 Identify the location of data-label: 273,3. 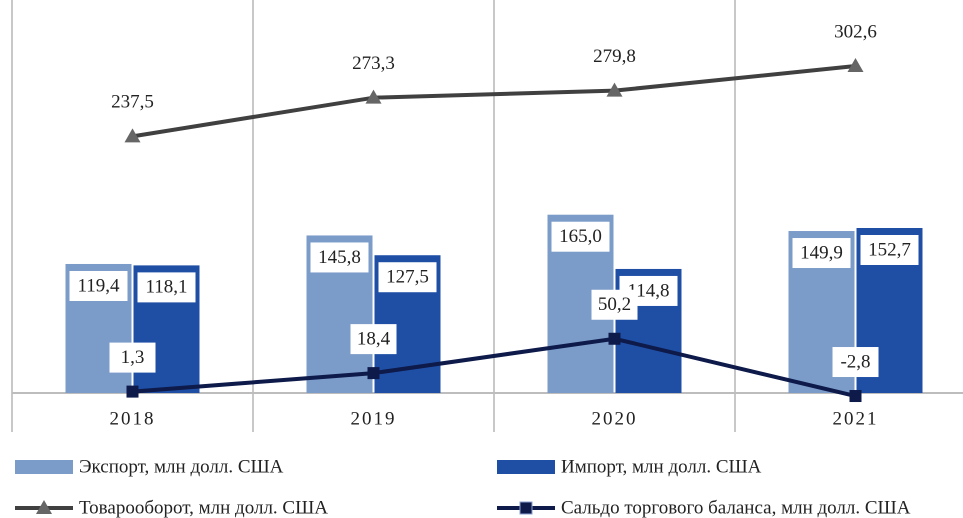
(373, 63).